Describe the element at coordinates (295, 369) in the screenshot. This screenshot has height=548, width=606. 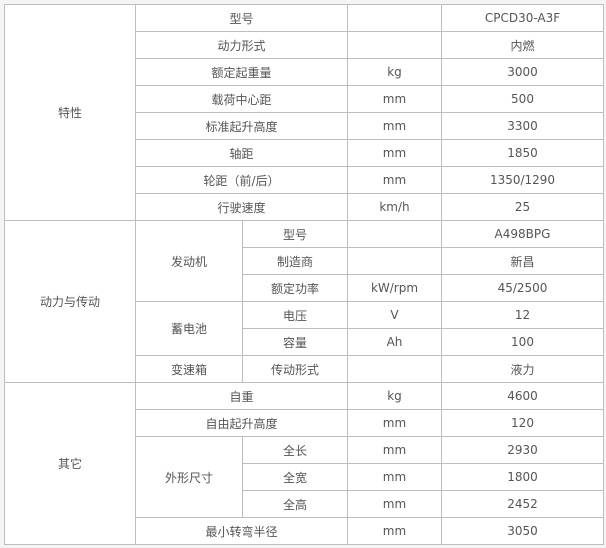
I see `table-cell: 传动形式` at that location.